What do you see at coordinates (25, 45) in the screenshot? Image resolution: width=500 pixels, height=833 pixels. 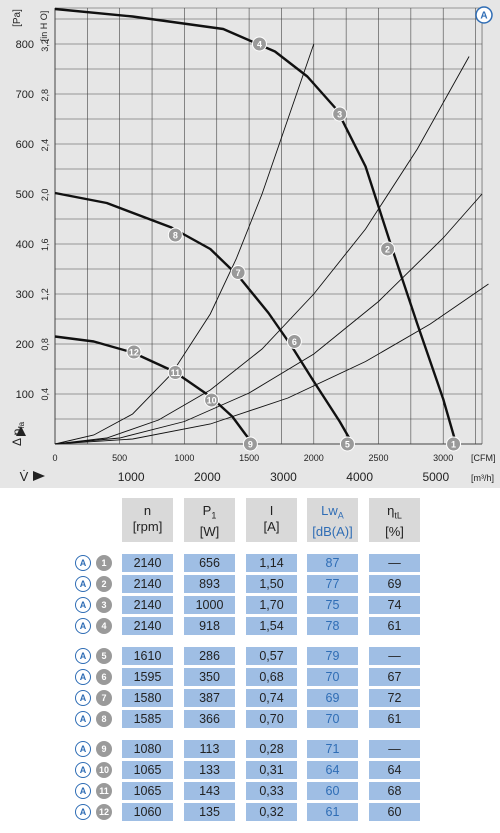 I see `y-tick-label-pa: 800` at bounding box center [25, 45].